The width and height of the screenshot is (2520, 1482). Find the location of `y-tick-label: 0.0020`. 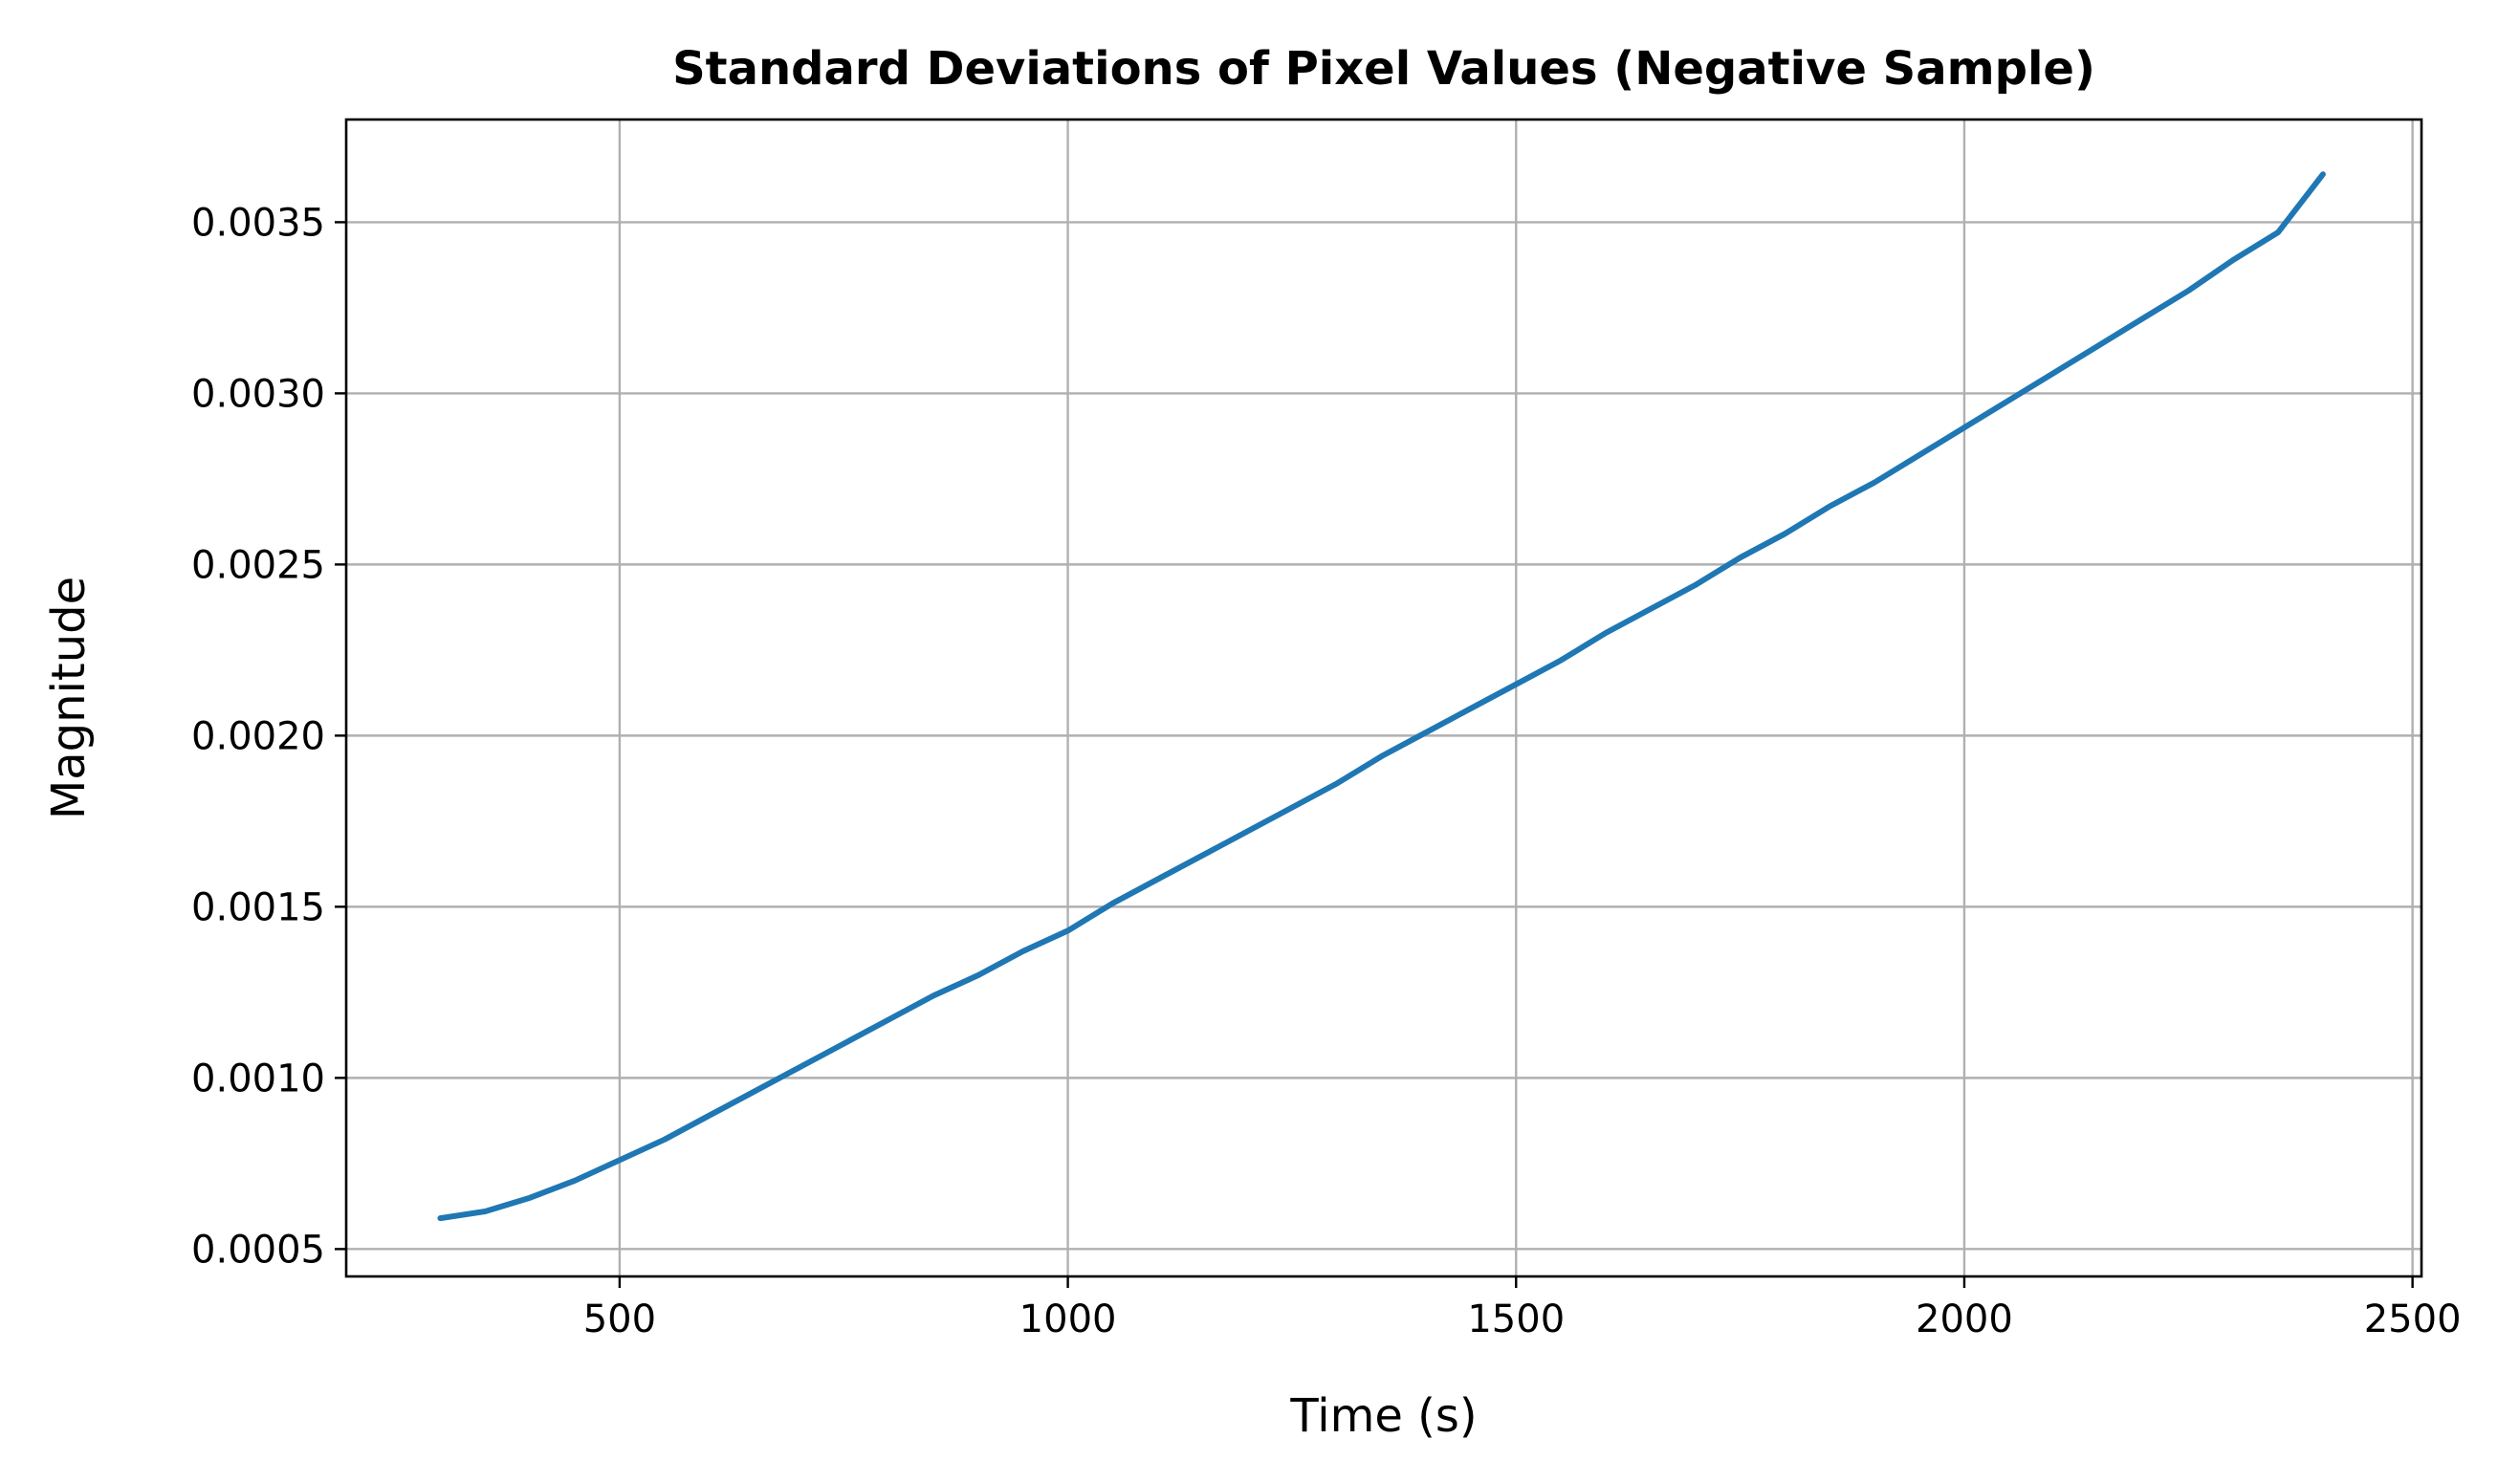

y-tick-label: 0.0020 is located at coordinates (258, 736).